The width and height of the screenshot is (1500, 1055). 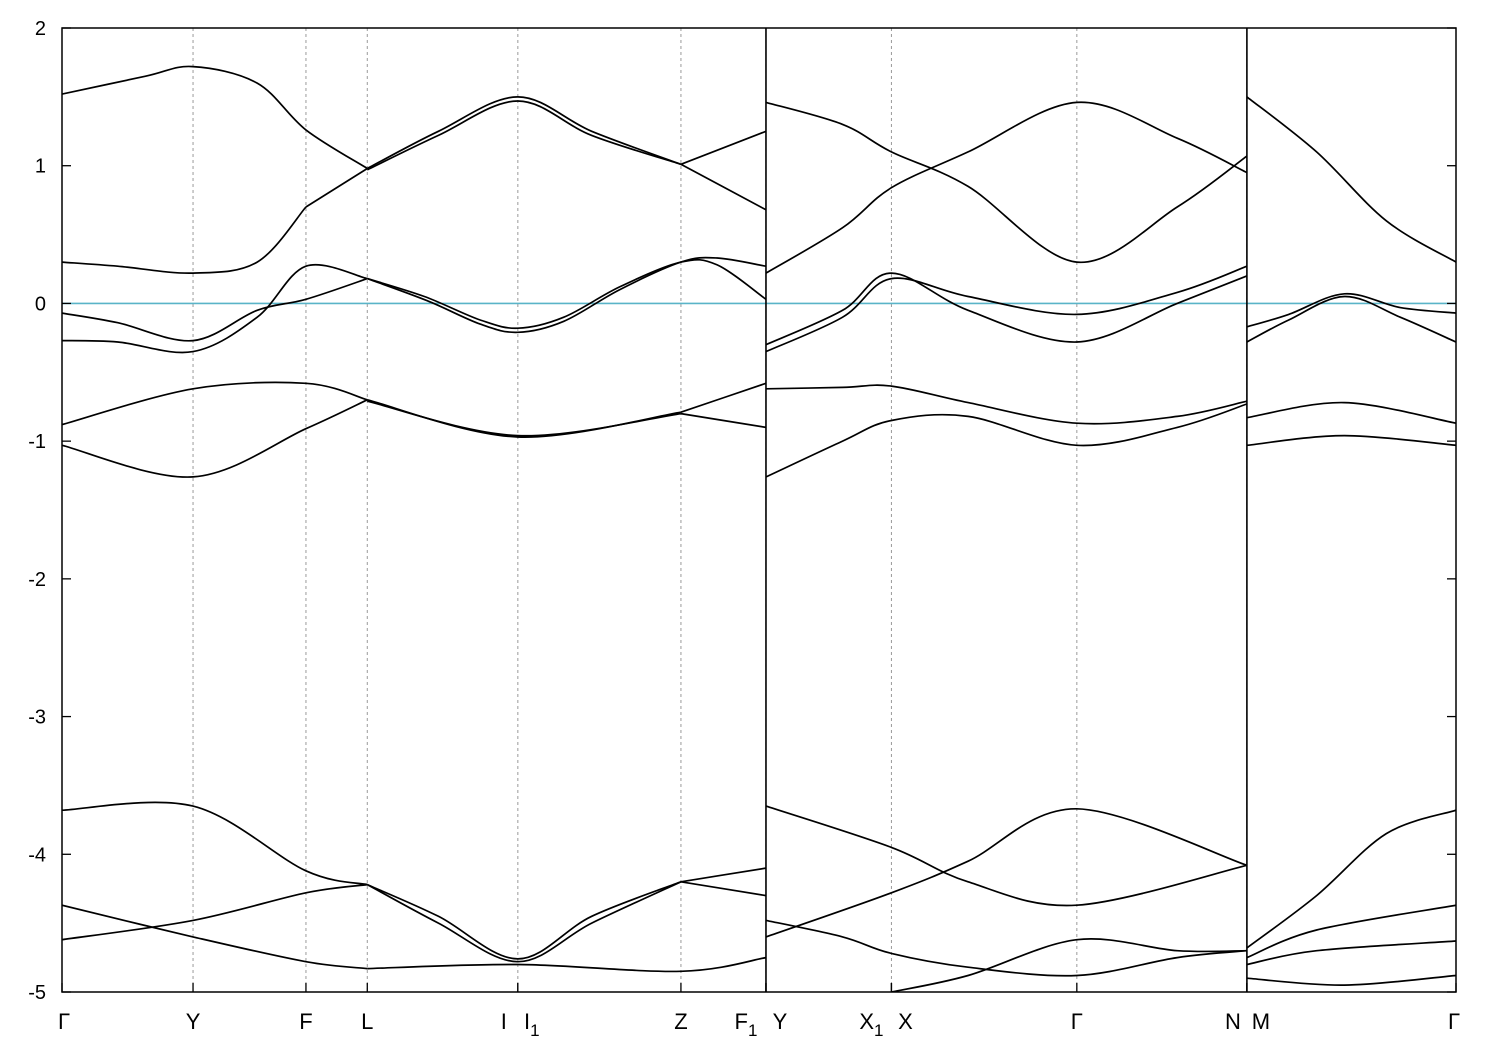 What do you see at coordinates (1233, 1021) in the screenshot?
I see `k-point-label: N` at bounding box center [1233, 1021].